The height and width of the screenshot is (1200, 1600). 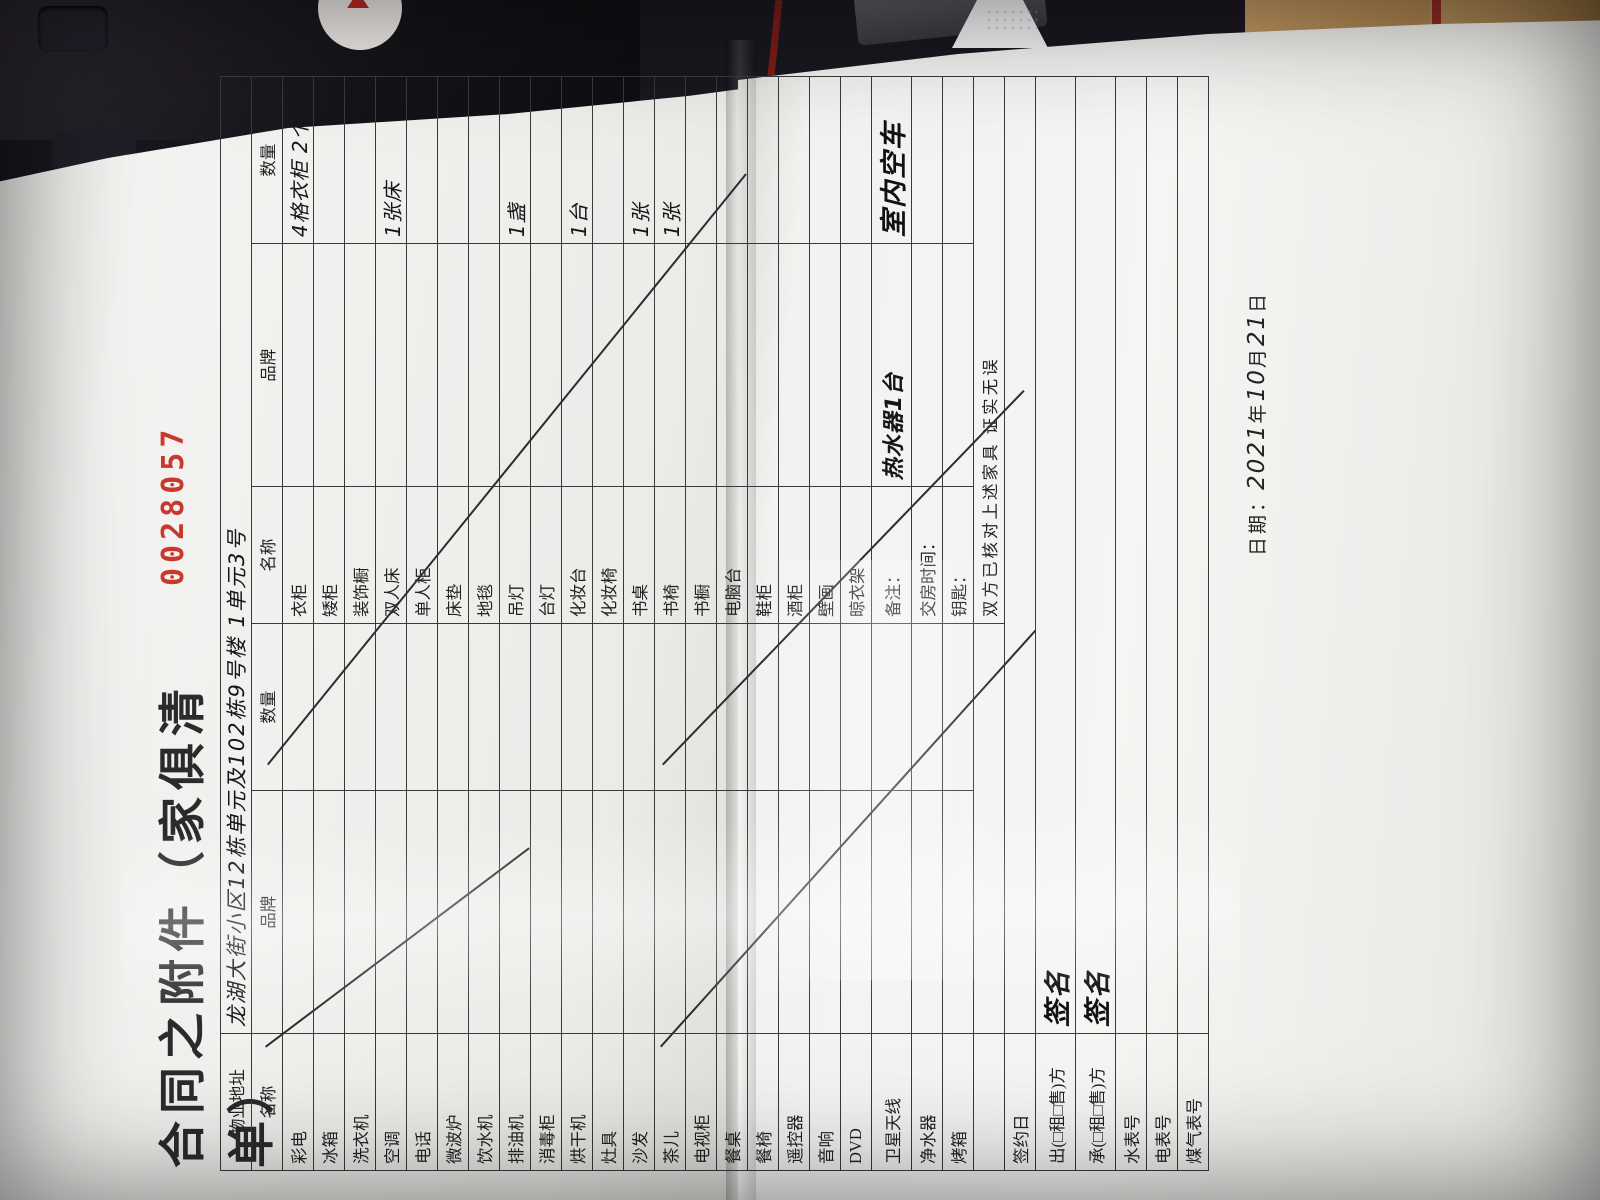 I want to click on signature-label: 煤气表号, so click(x=1193, y=1102).